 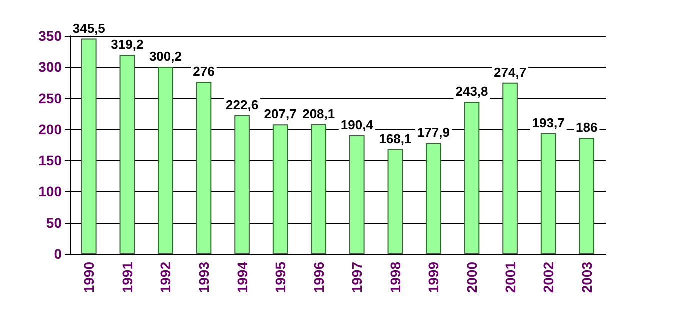 I want to click on data-label: 300,2, so click(x=165, y=56).